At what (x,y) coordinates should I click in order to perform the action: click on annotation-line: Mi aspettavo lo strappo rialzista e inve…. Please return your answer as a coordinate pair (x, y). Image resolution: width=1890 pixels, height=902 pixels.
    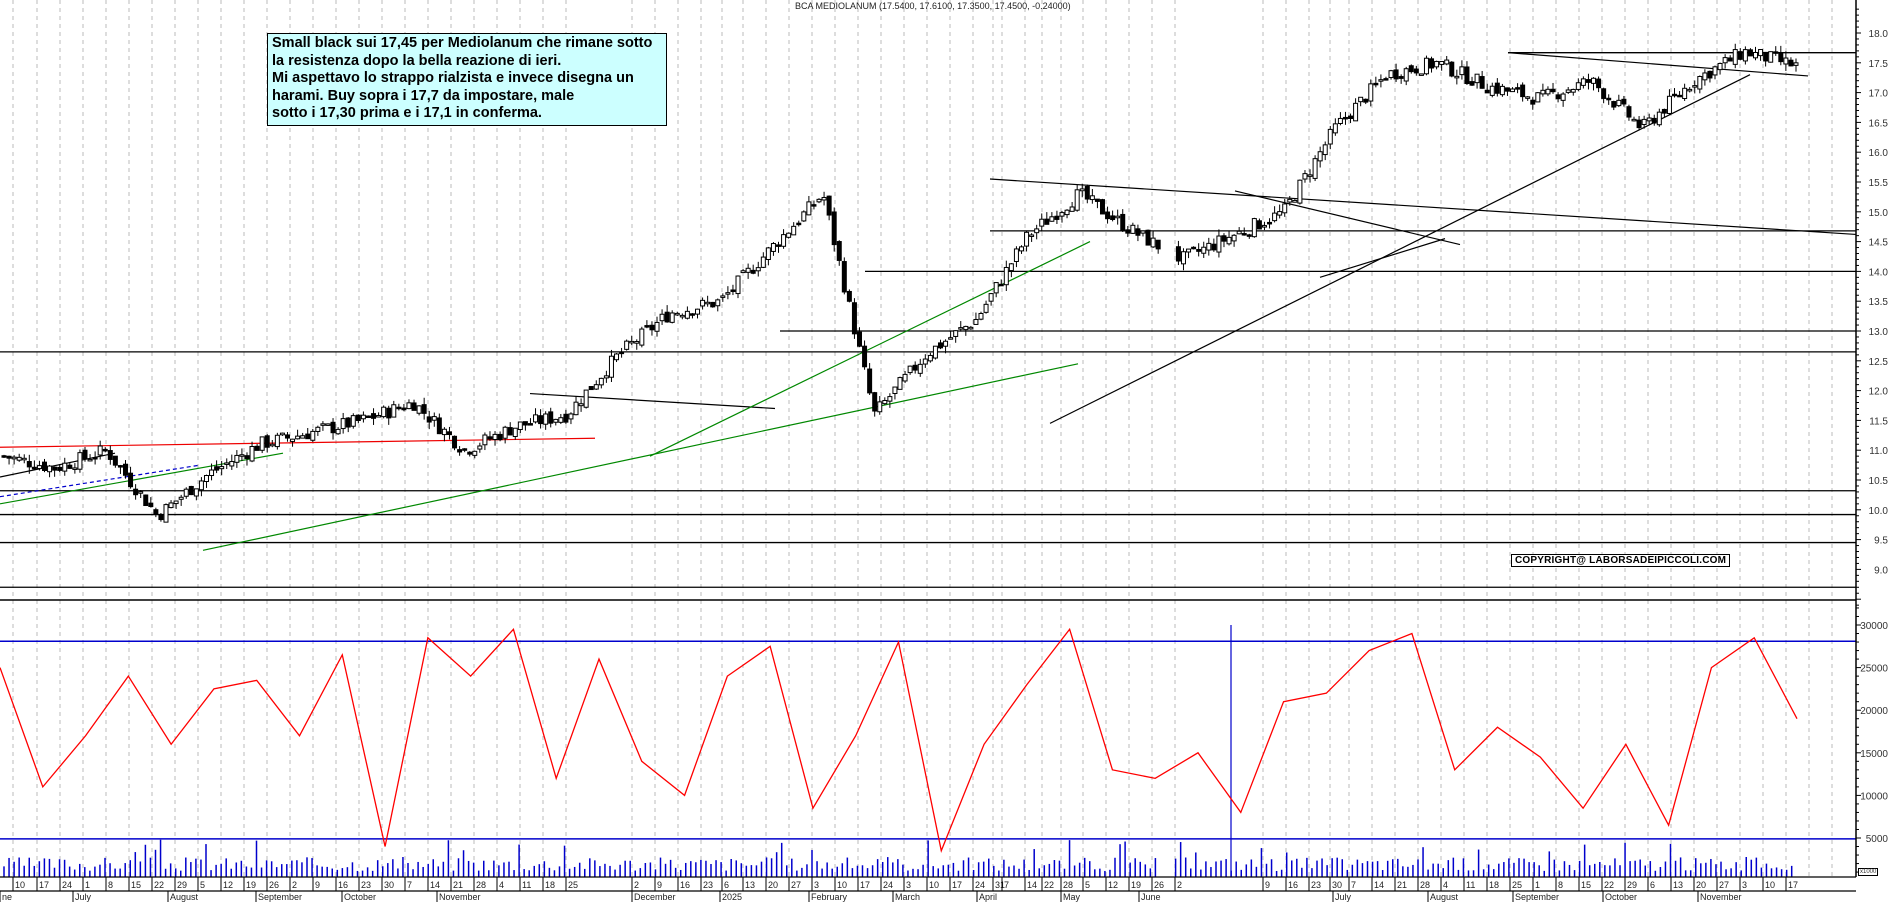
    Looking at the image, I should click on (453, 78).